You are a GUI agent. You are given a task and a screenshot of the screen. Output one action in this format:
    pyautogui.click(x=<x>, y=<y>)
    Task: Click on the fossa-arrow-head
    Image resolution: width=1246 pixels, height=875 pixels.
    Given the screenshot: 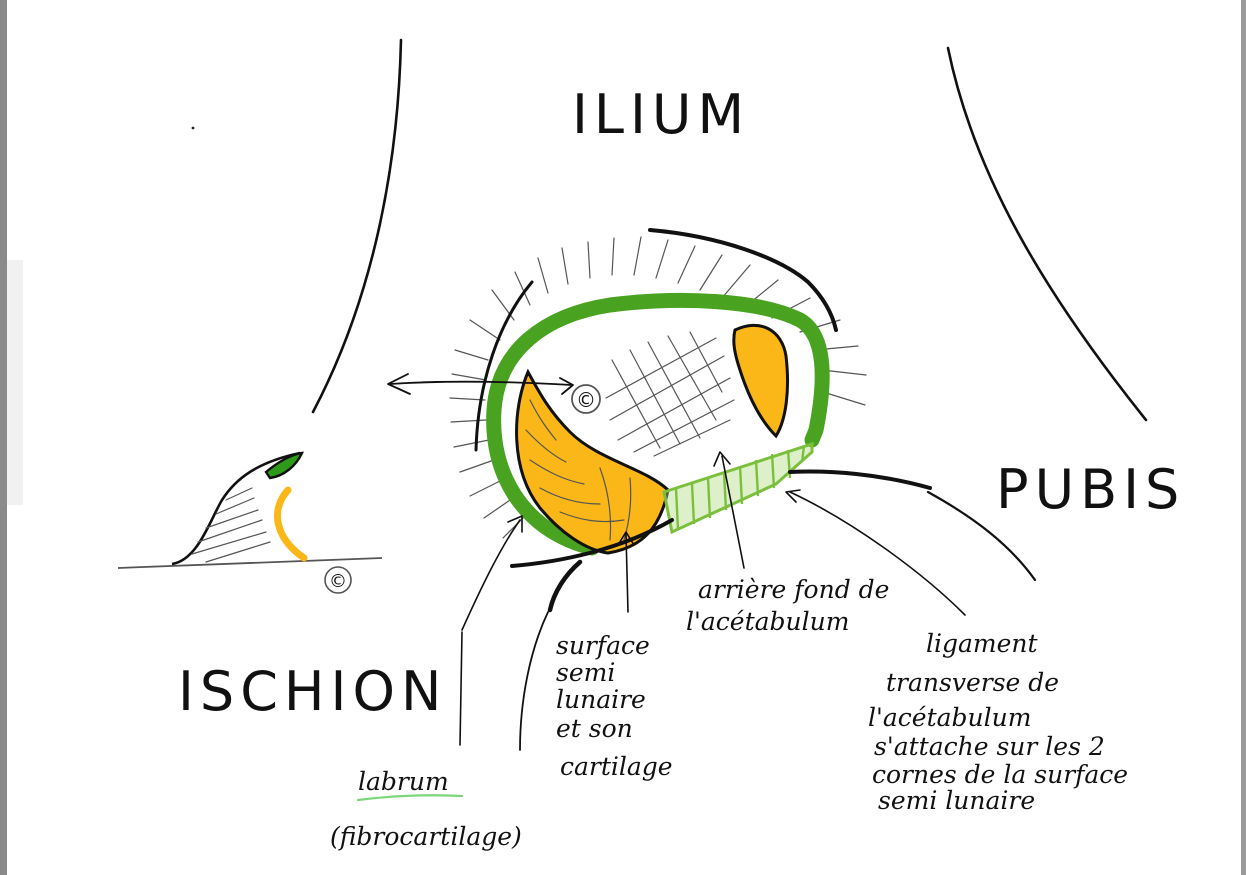 What is the action you would take?
    pyautogui.click(x=566, y=386)
    